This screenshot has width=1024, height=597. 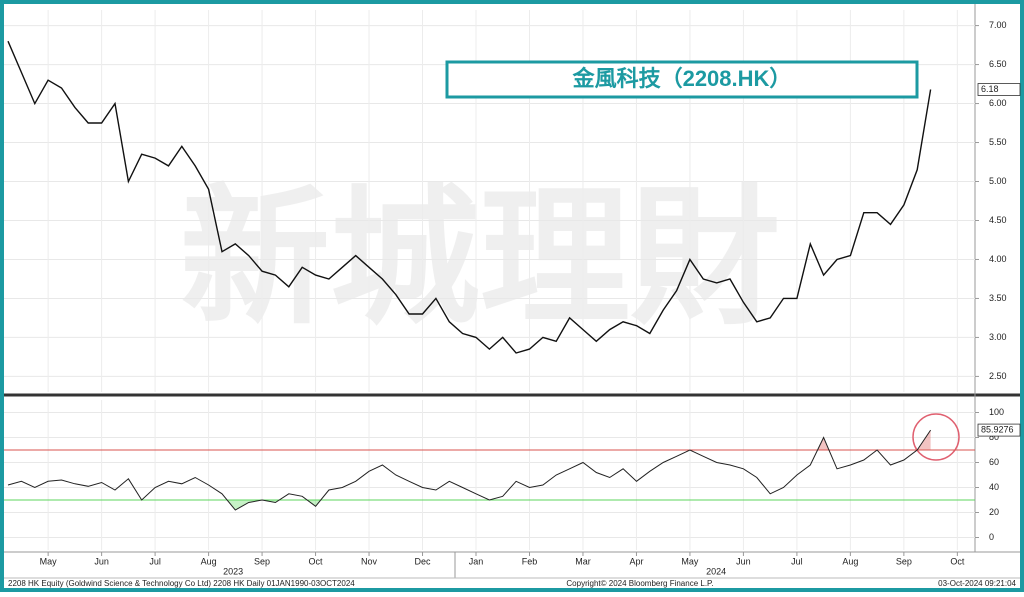 What do you see at coordinates (991, 537) in the screenshot?
I see `y-tick-label: 0` at bounding box center [991, 537].